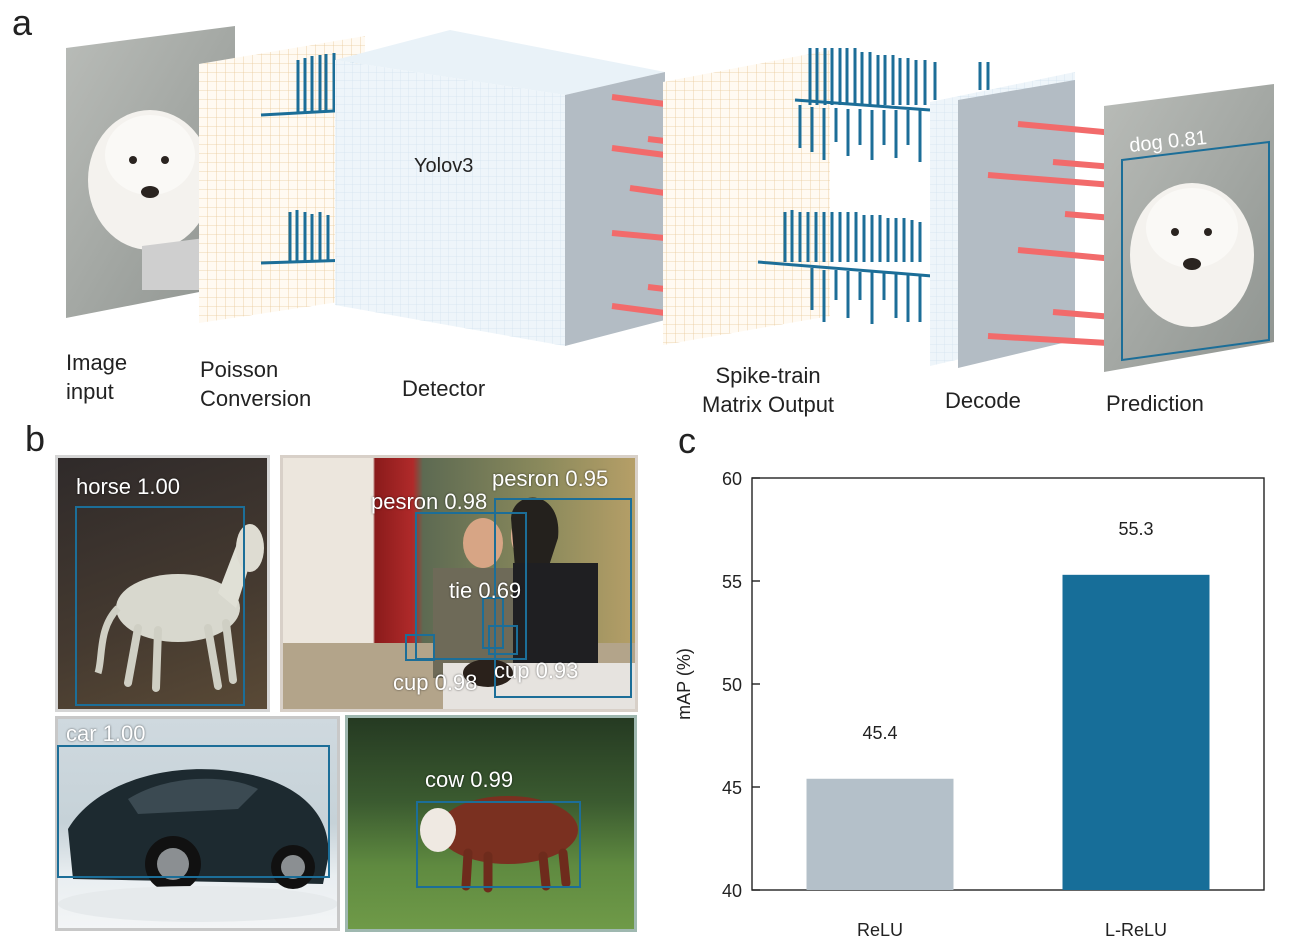  I want to click on bar-relu, so click(880, 834).